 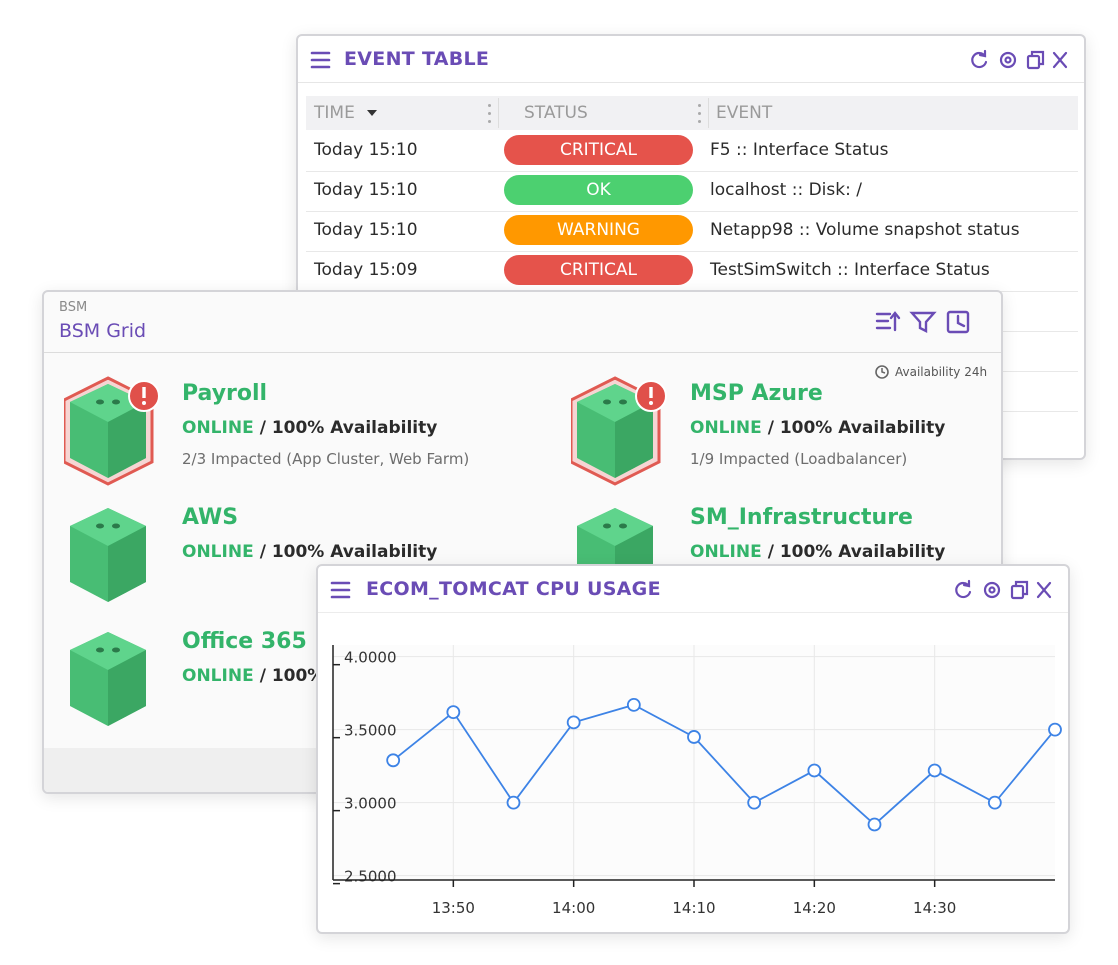 What do you see at coordinates (556, 113) in the screenshot?
I see `column-header: STATUS` at bounding box center [556, 113].